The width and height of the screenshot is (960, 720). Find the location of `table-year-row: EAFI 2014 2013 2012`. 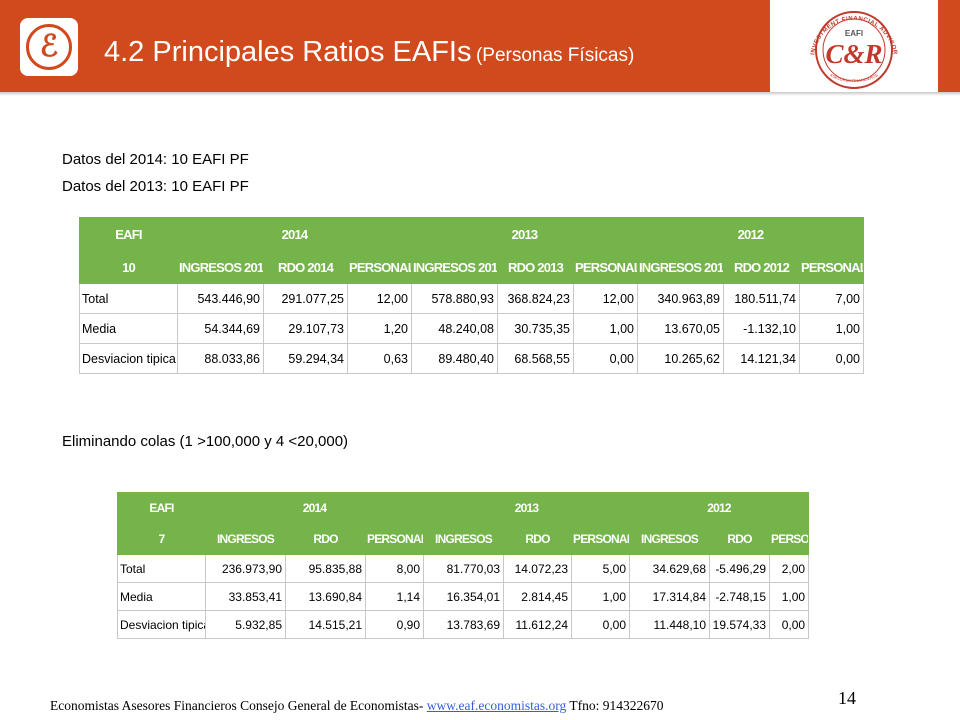

table-year-row: EAFI 2014 2013 2012 is located at coordinates (471, 234).